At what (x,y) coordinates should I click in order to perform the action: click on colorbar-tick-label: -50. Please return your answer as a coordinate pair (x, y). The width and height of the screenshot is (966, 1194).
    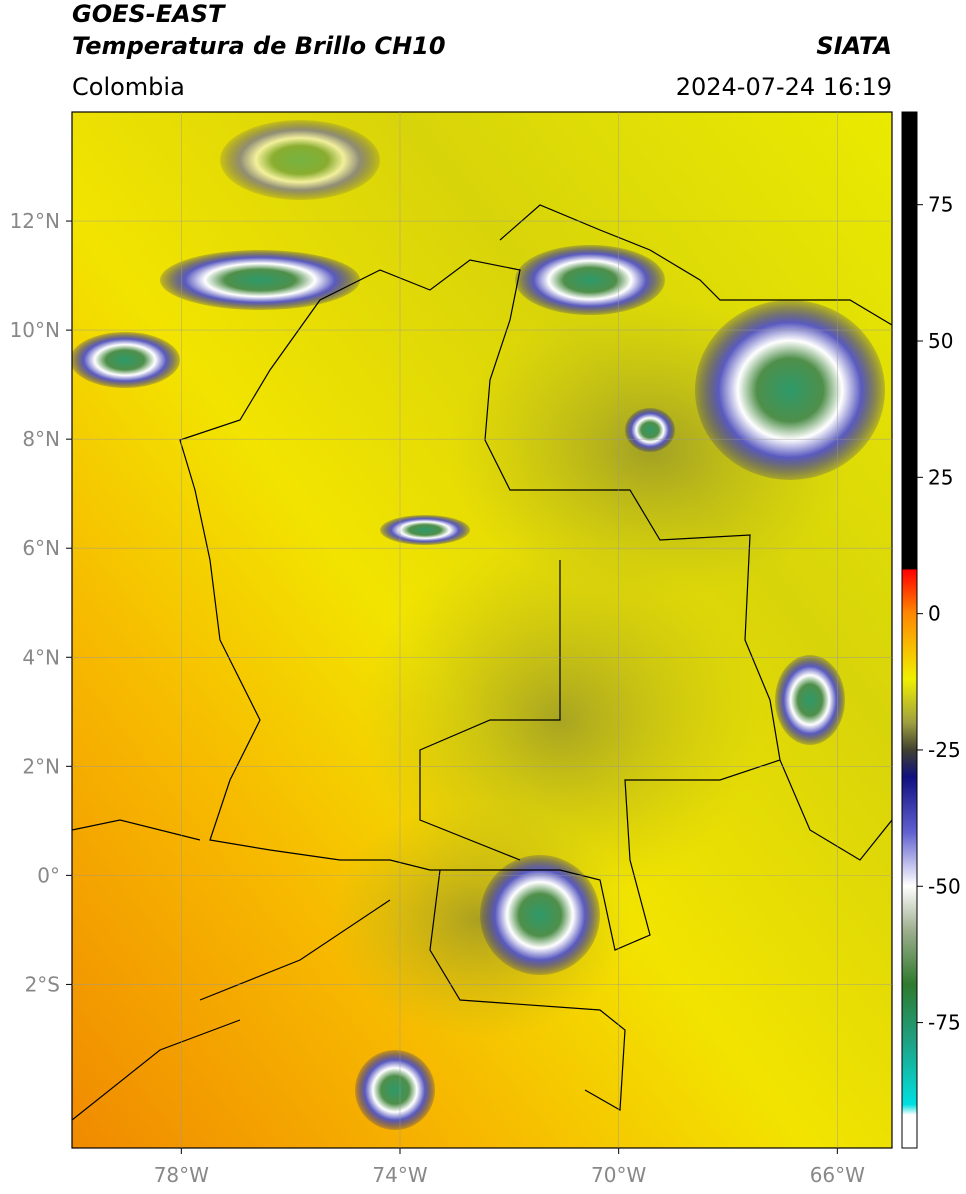
    Looking at the image, I should click on (944, 886).